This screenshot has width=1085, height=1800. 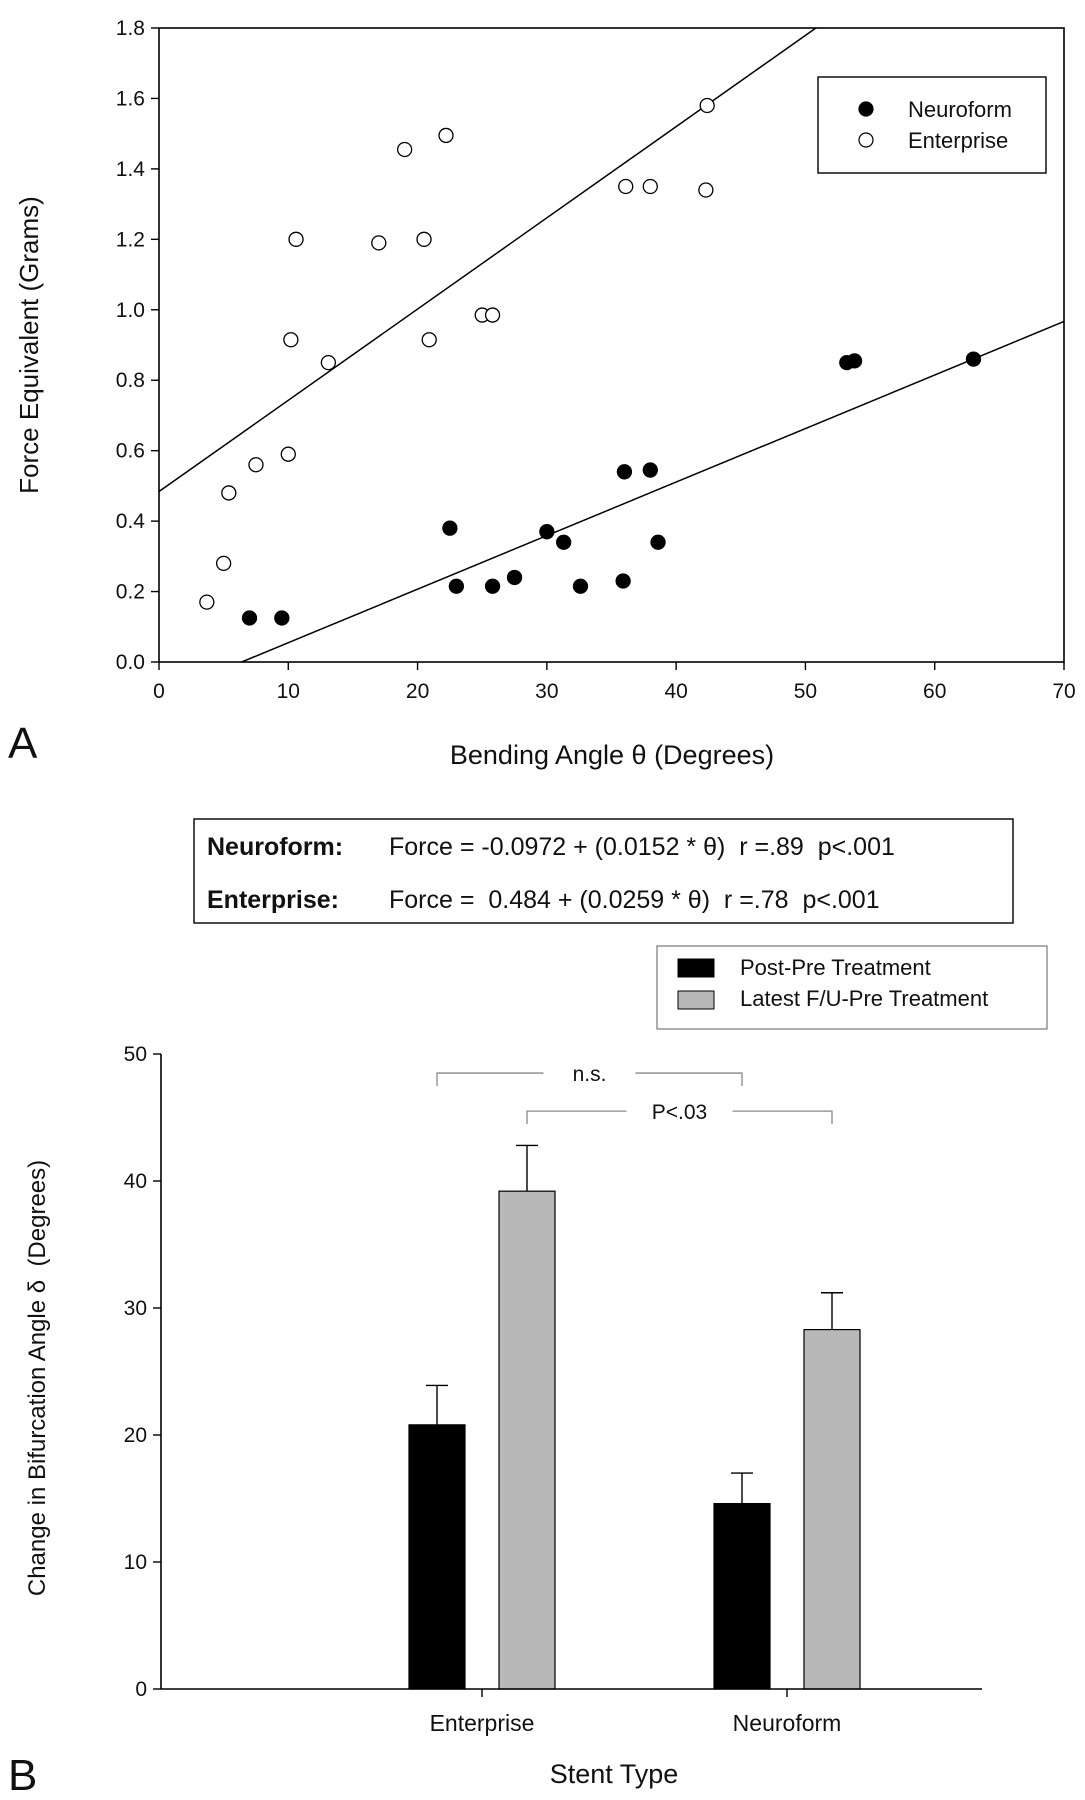 I want to click on y-tick-label: 10, so click(x=135, y=1562).